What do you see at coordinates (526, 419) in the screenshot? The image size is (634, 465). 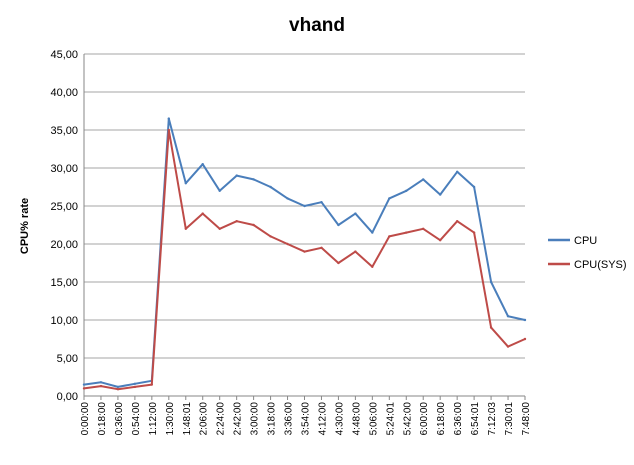 I see `x-tick-label: 7:48:00` at bounding box center [526, 419].